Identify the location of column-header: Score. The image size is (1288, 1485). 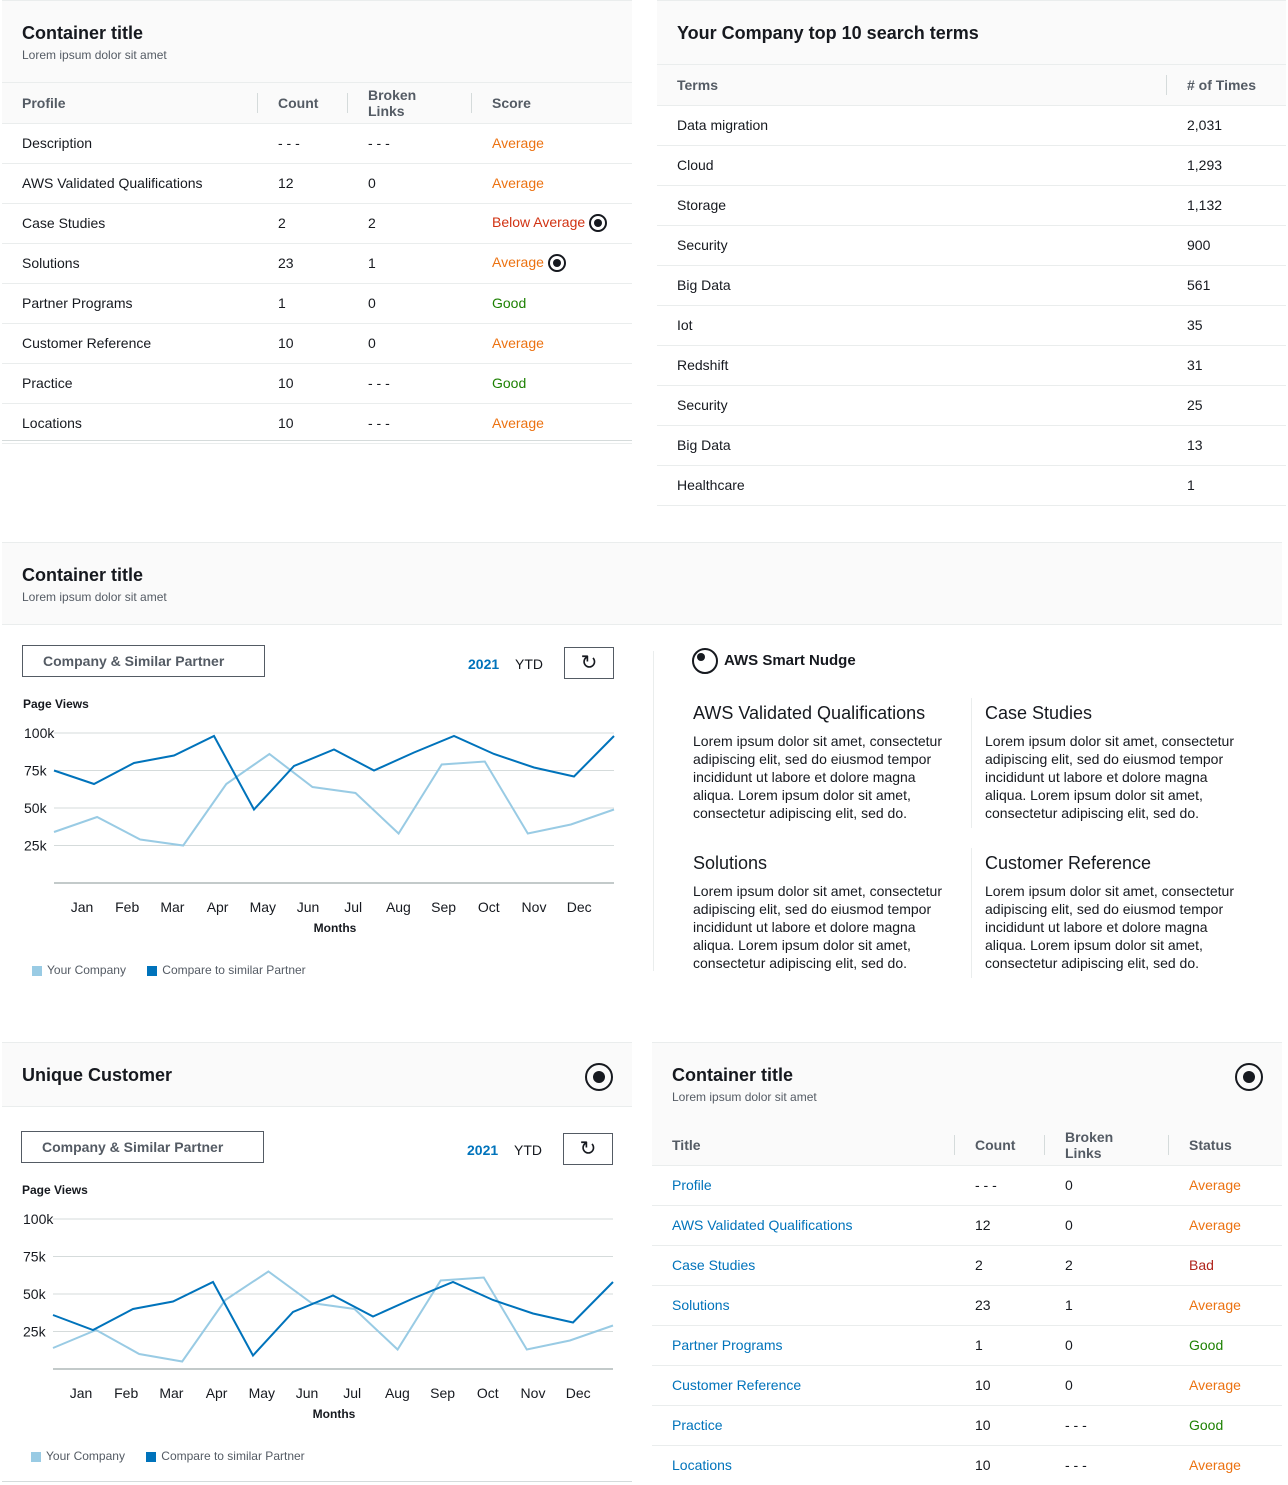
(552, 103).